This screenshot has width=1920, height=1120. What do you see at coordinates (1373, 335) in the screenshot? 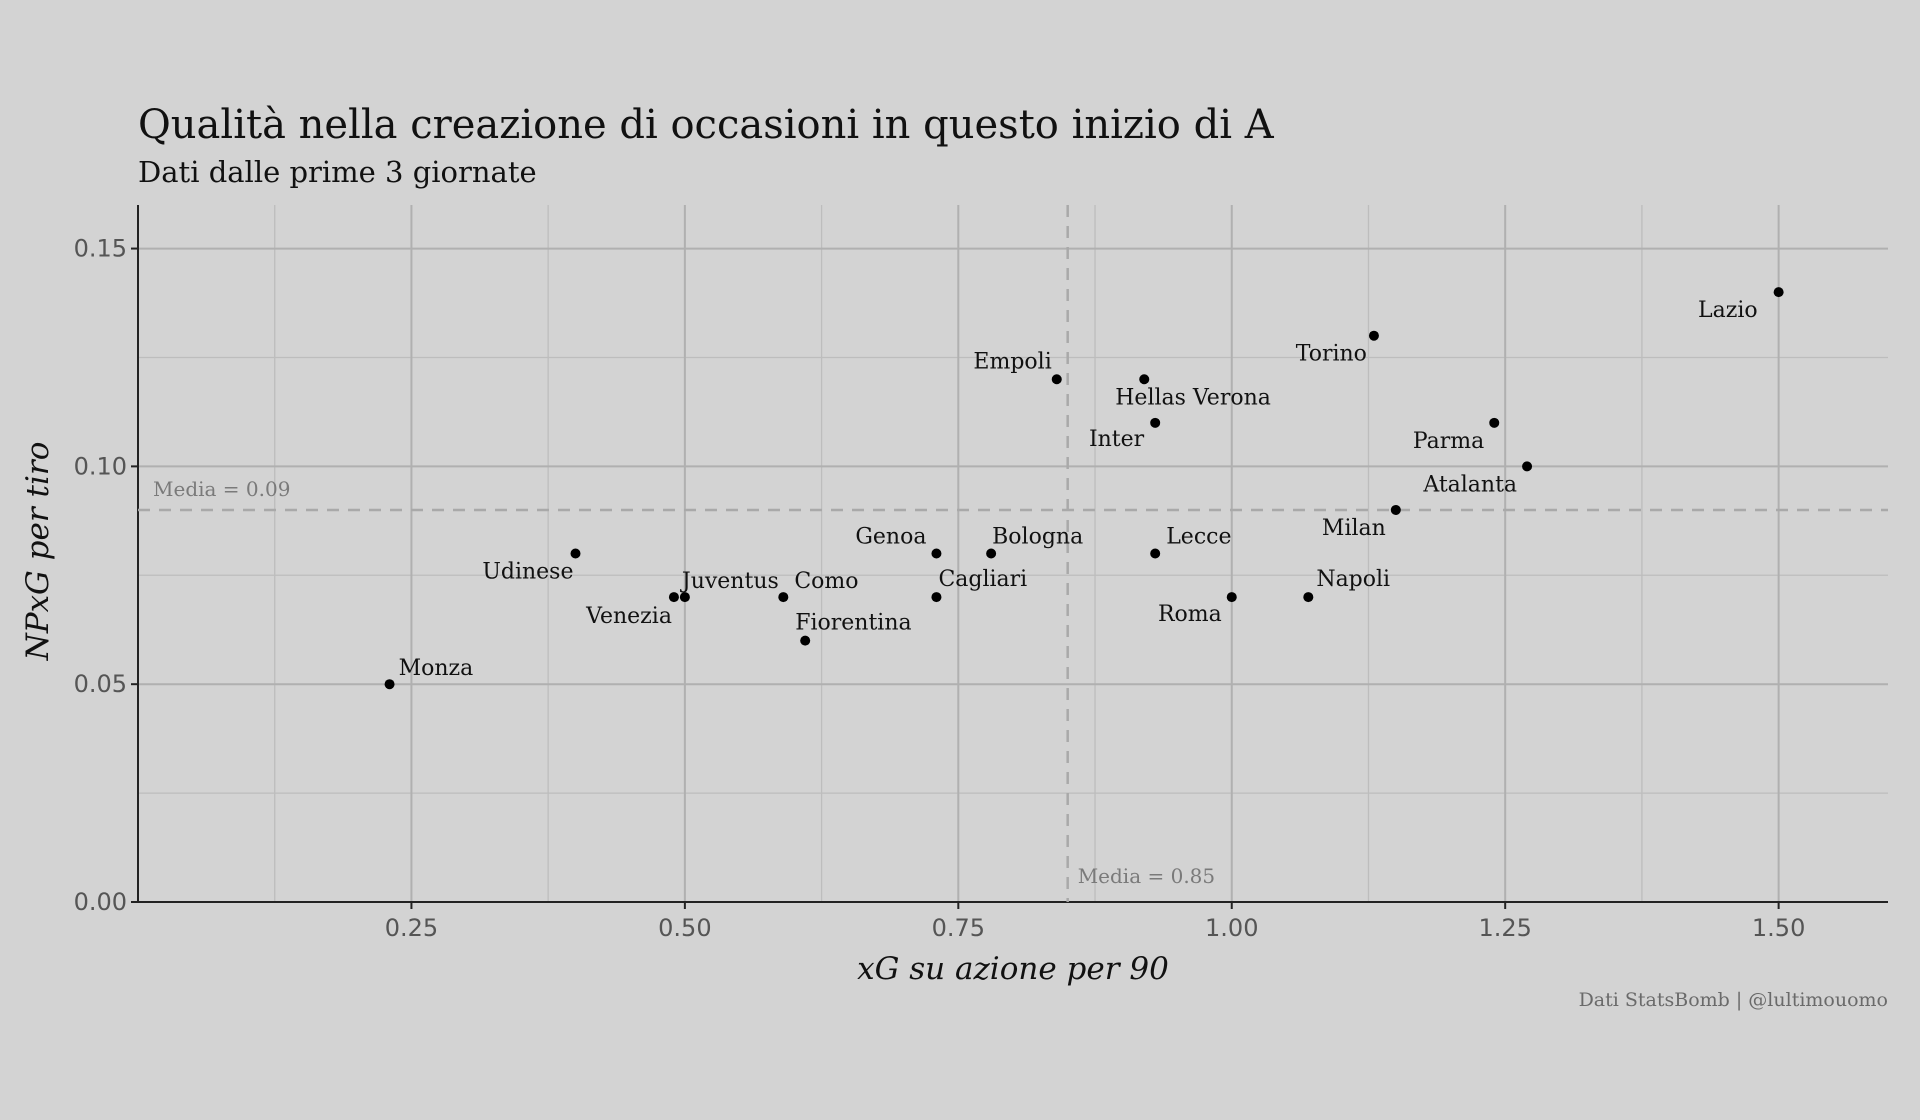
I see `data-point-torino` at bounding box center [1373, 335].